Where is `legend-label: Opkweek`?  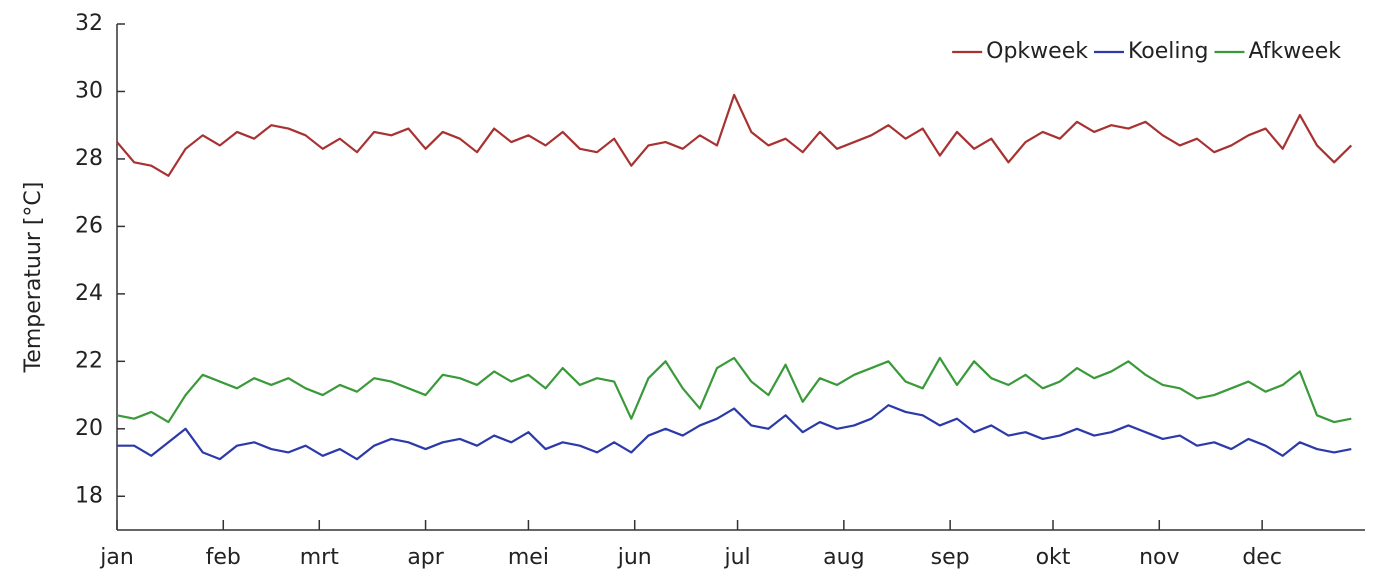 legend-label: Opkweek is located at coordinates (1037, 51).